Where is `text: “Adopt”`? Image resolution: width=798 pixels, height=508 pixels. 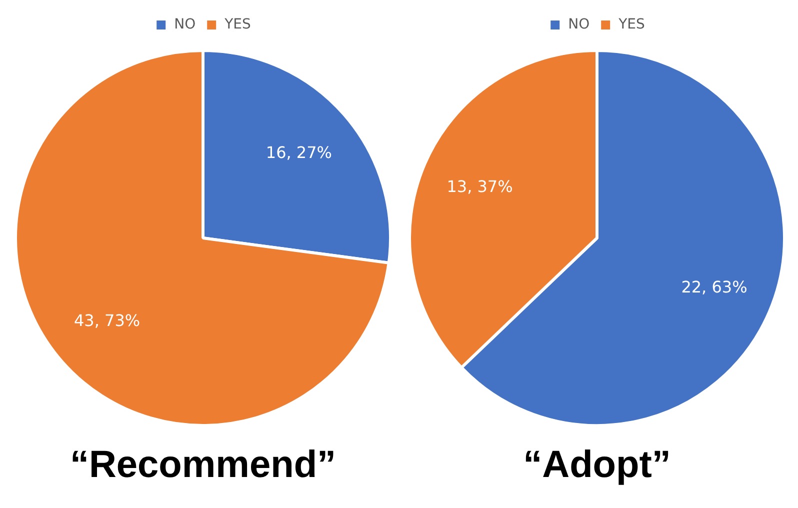 text: “Adopt” is located at coordinates (597, 465).